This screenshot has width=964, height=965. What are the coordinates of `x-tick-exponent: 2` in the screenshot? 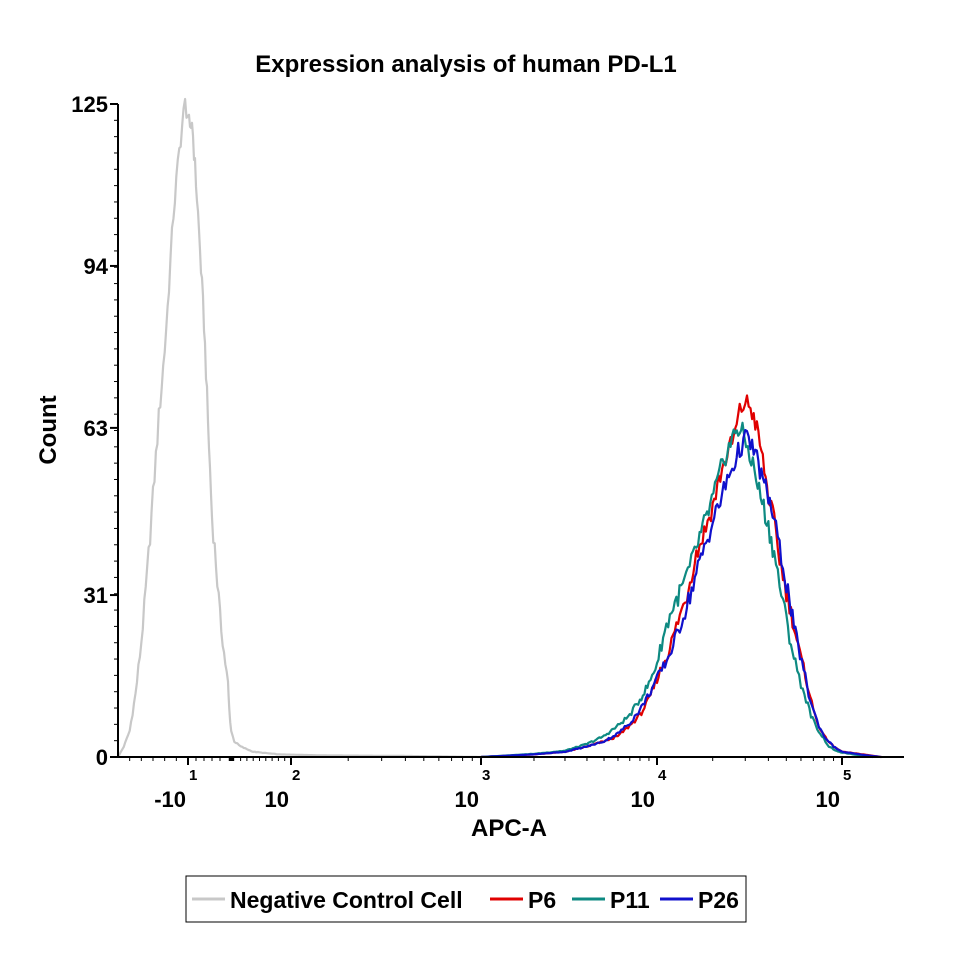 It's located at (296, 775).